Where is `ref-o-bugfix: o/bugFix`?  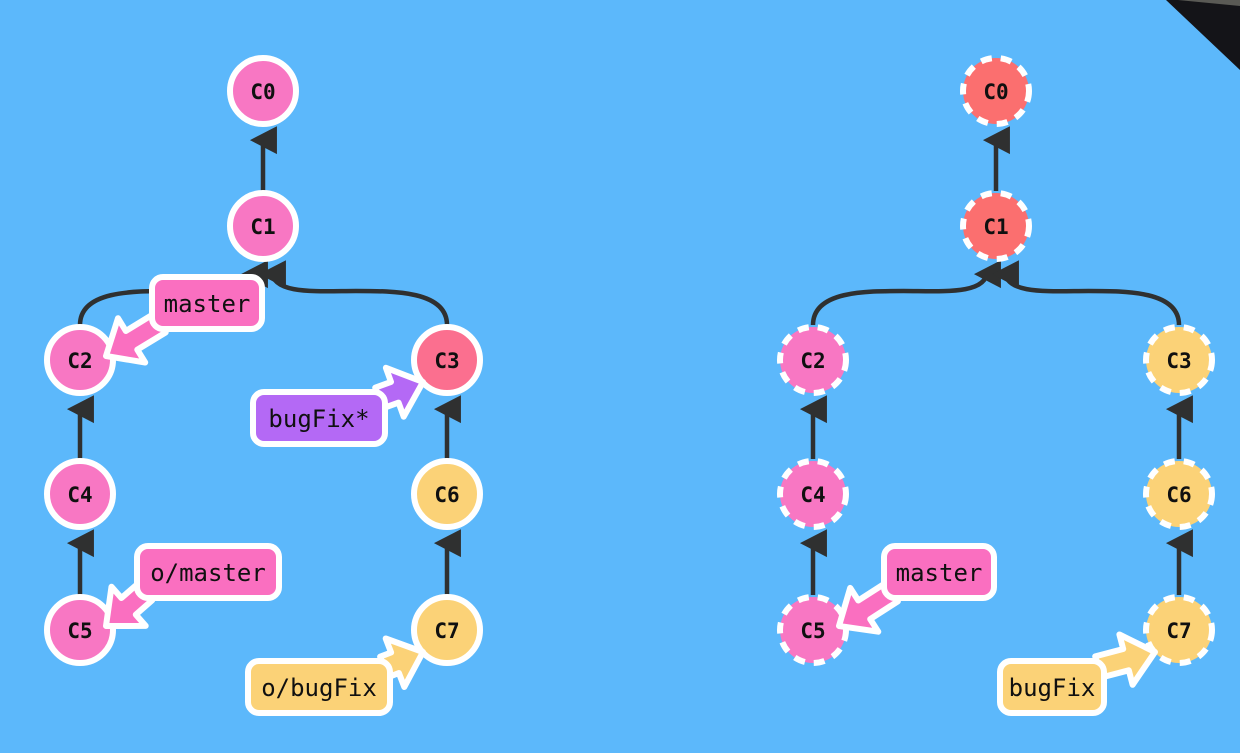
ref-o-bugfix: o/bugFix is located at coordinates (335, 675).